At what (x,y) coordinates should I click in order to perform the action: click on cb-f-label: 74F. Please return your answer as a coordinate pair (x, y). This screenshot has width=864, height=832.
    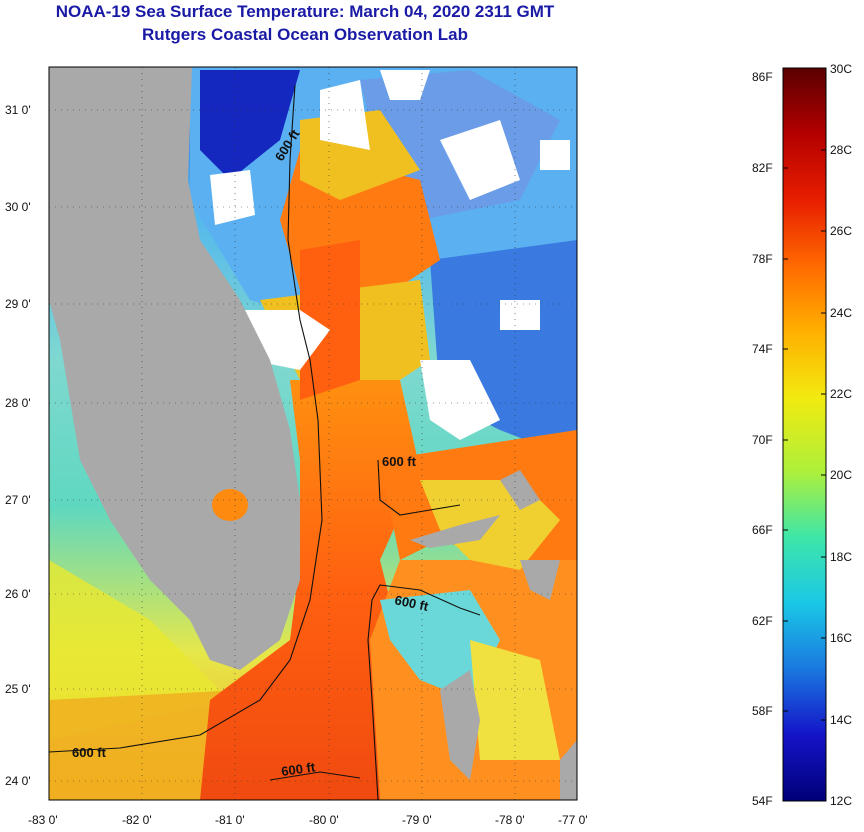
    Looking at the image, I should click on (762, 349).